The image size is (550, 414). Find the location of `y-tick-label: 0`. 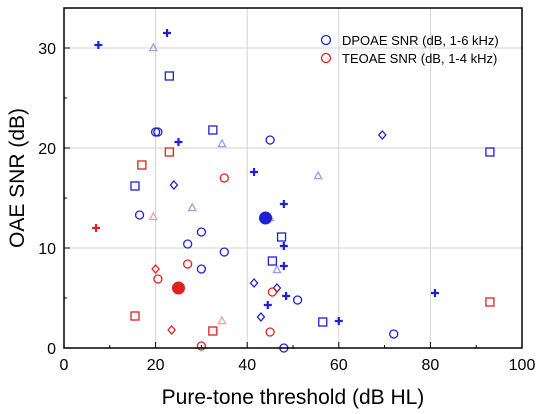

y-tick-label: 0 is located at coordinates (51, 349).